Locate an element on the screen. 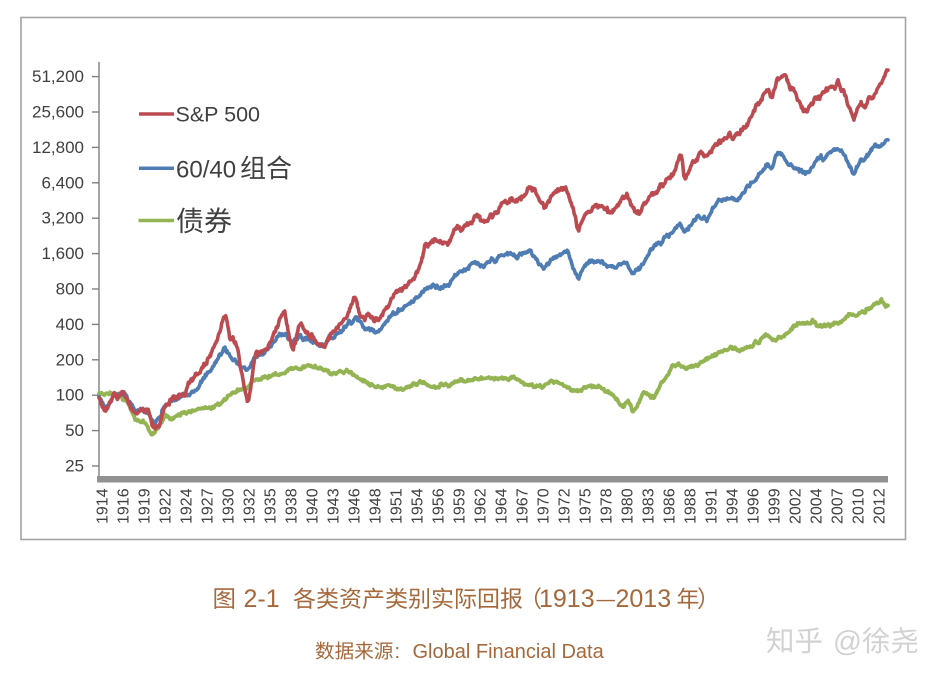 The width and height of the screenshot is (937, 680). svg-text: 1967 is located at coordinates (523, 506).